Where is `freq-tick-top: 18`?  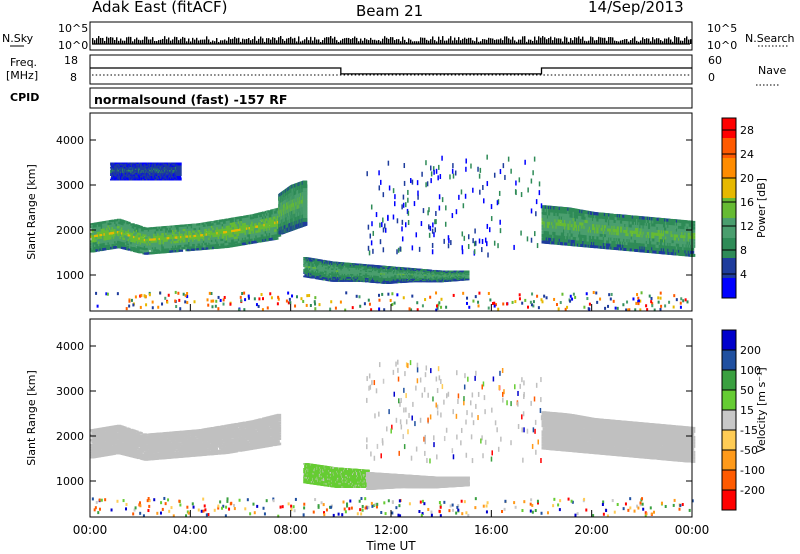
freq-tick-top: 18 is located at coordinates (71, 60).